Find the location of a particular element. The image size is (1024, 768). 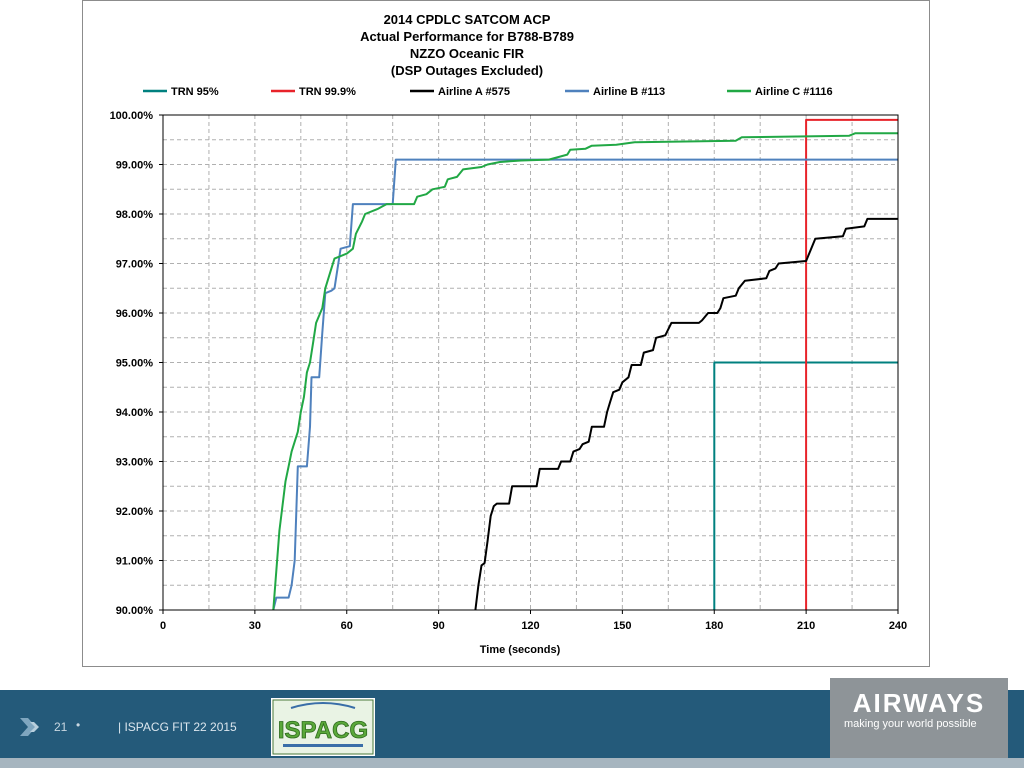

chart-title-line-4: (DSP Outages Excluded) is located at coordinates (467, 70).